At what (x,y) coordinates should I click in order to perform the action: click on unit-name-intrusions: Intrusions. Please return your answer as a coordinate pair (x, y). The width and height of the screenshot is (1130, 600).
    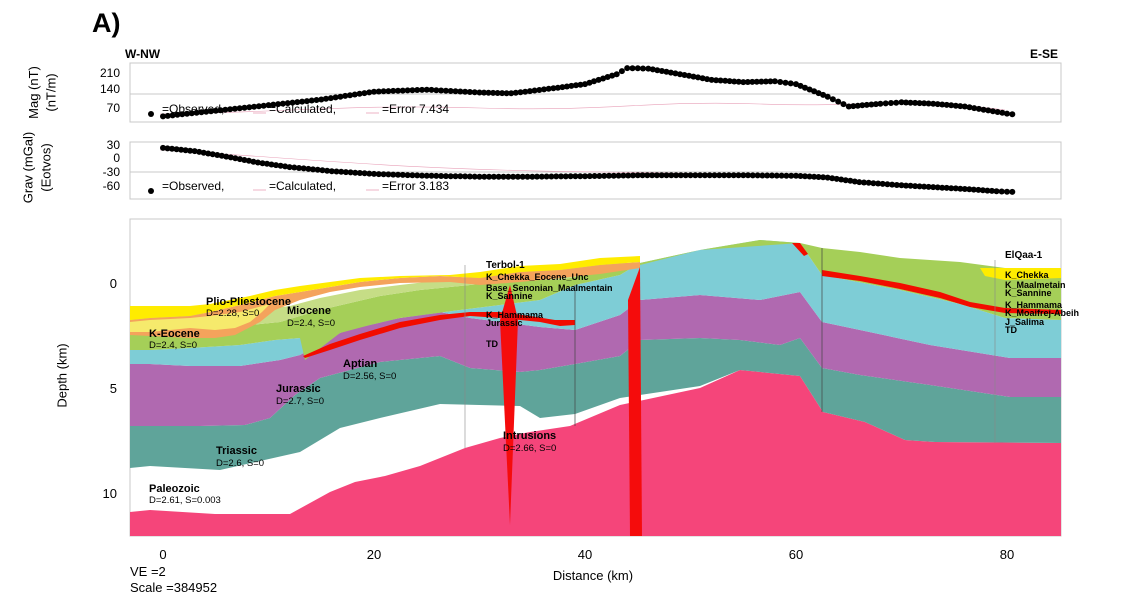
    Looking at the image, I should click on (529, 436).